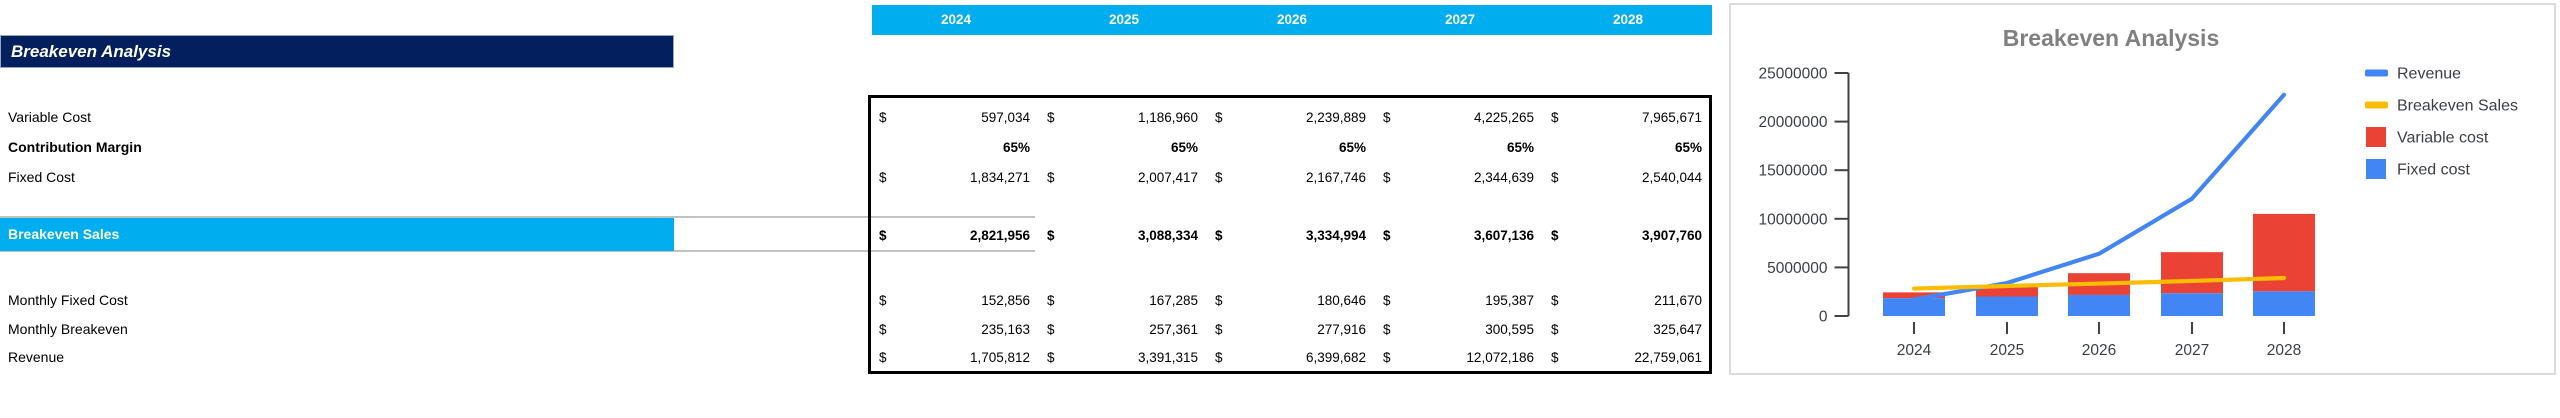 This screenshot has width=2560, height=418. What do you see at coordinates (1124, 147) in the screenshot?
I see `cell-contribution-margin-2025: 65%` at bounding box center [1124, 147].